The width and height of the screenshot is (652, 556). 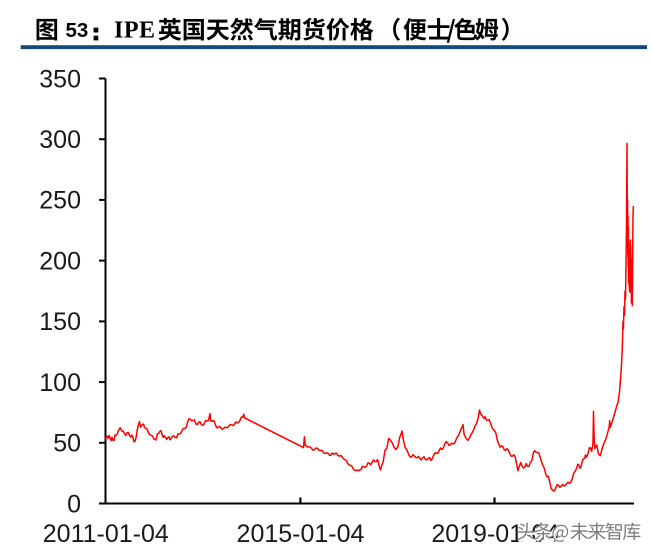 What do you see at coordinates (60, 383) in the screenshot?
I see `svg-text: 100` at bounding box center [60, 383].